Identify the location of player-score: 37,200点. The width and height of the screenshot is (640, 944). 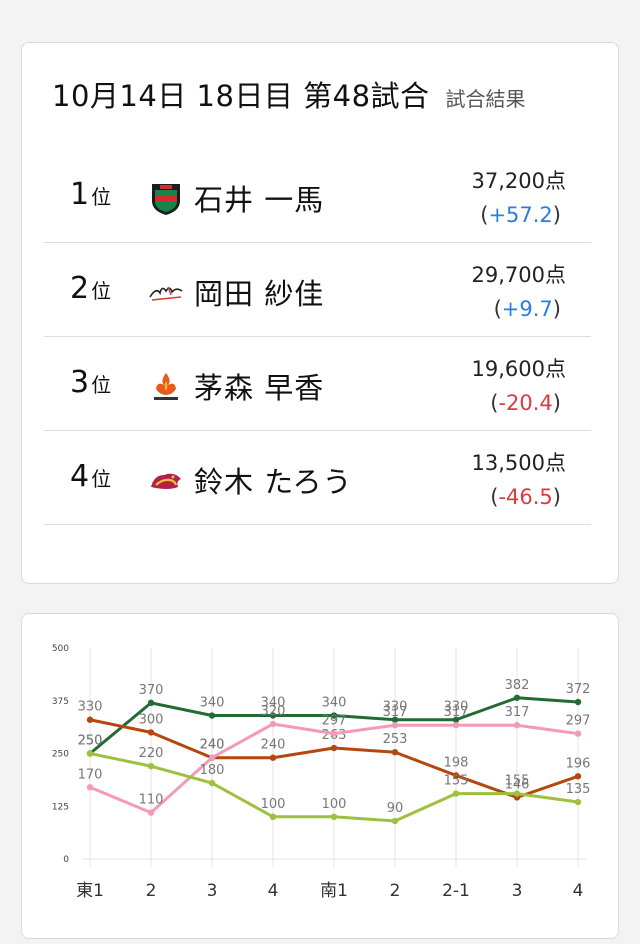
(518, 181).